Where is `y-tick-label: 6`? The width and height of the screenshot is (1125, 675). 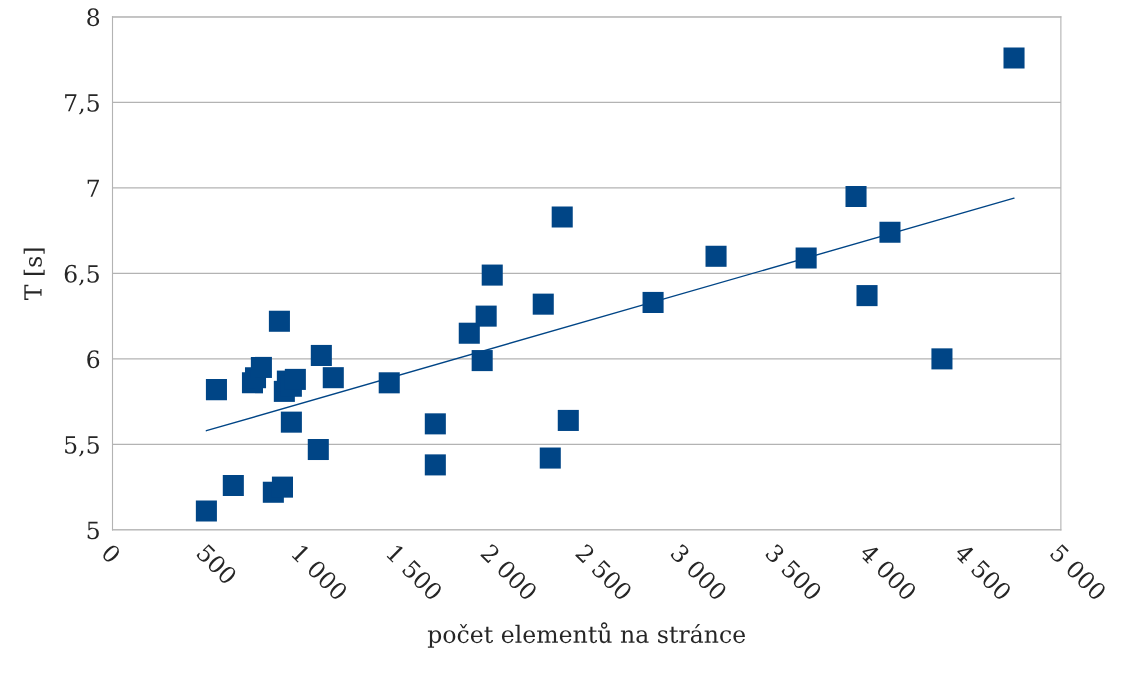 y-tick-label: 6 is located at coordinates (93, 359).